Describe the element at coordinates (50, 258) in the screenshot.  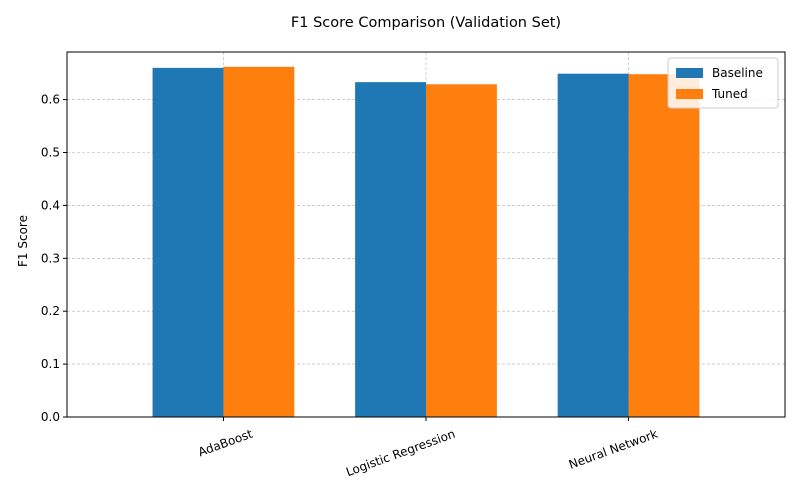
I see `y-tick-label: 0.3` at that location.